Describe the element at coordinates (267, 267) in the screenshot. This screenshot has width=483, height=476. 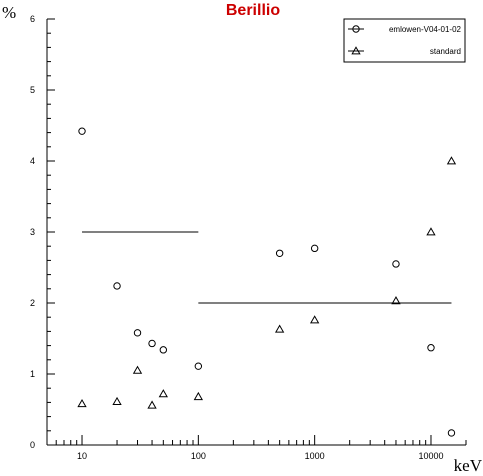
I see `reference-lines` at that location.